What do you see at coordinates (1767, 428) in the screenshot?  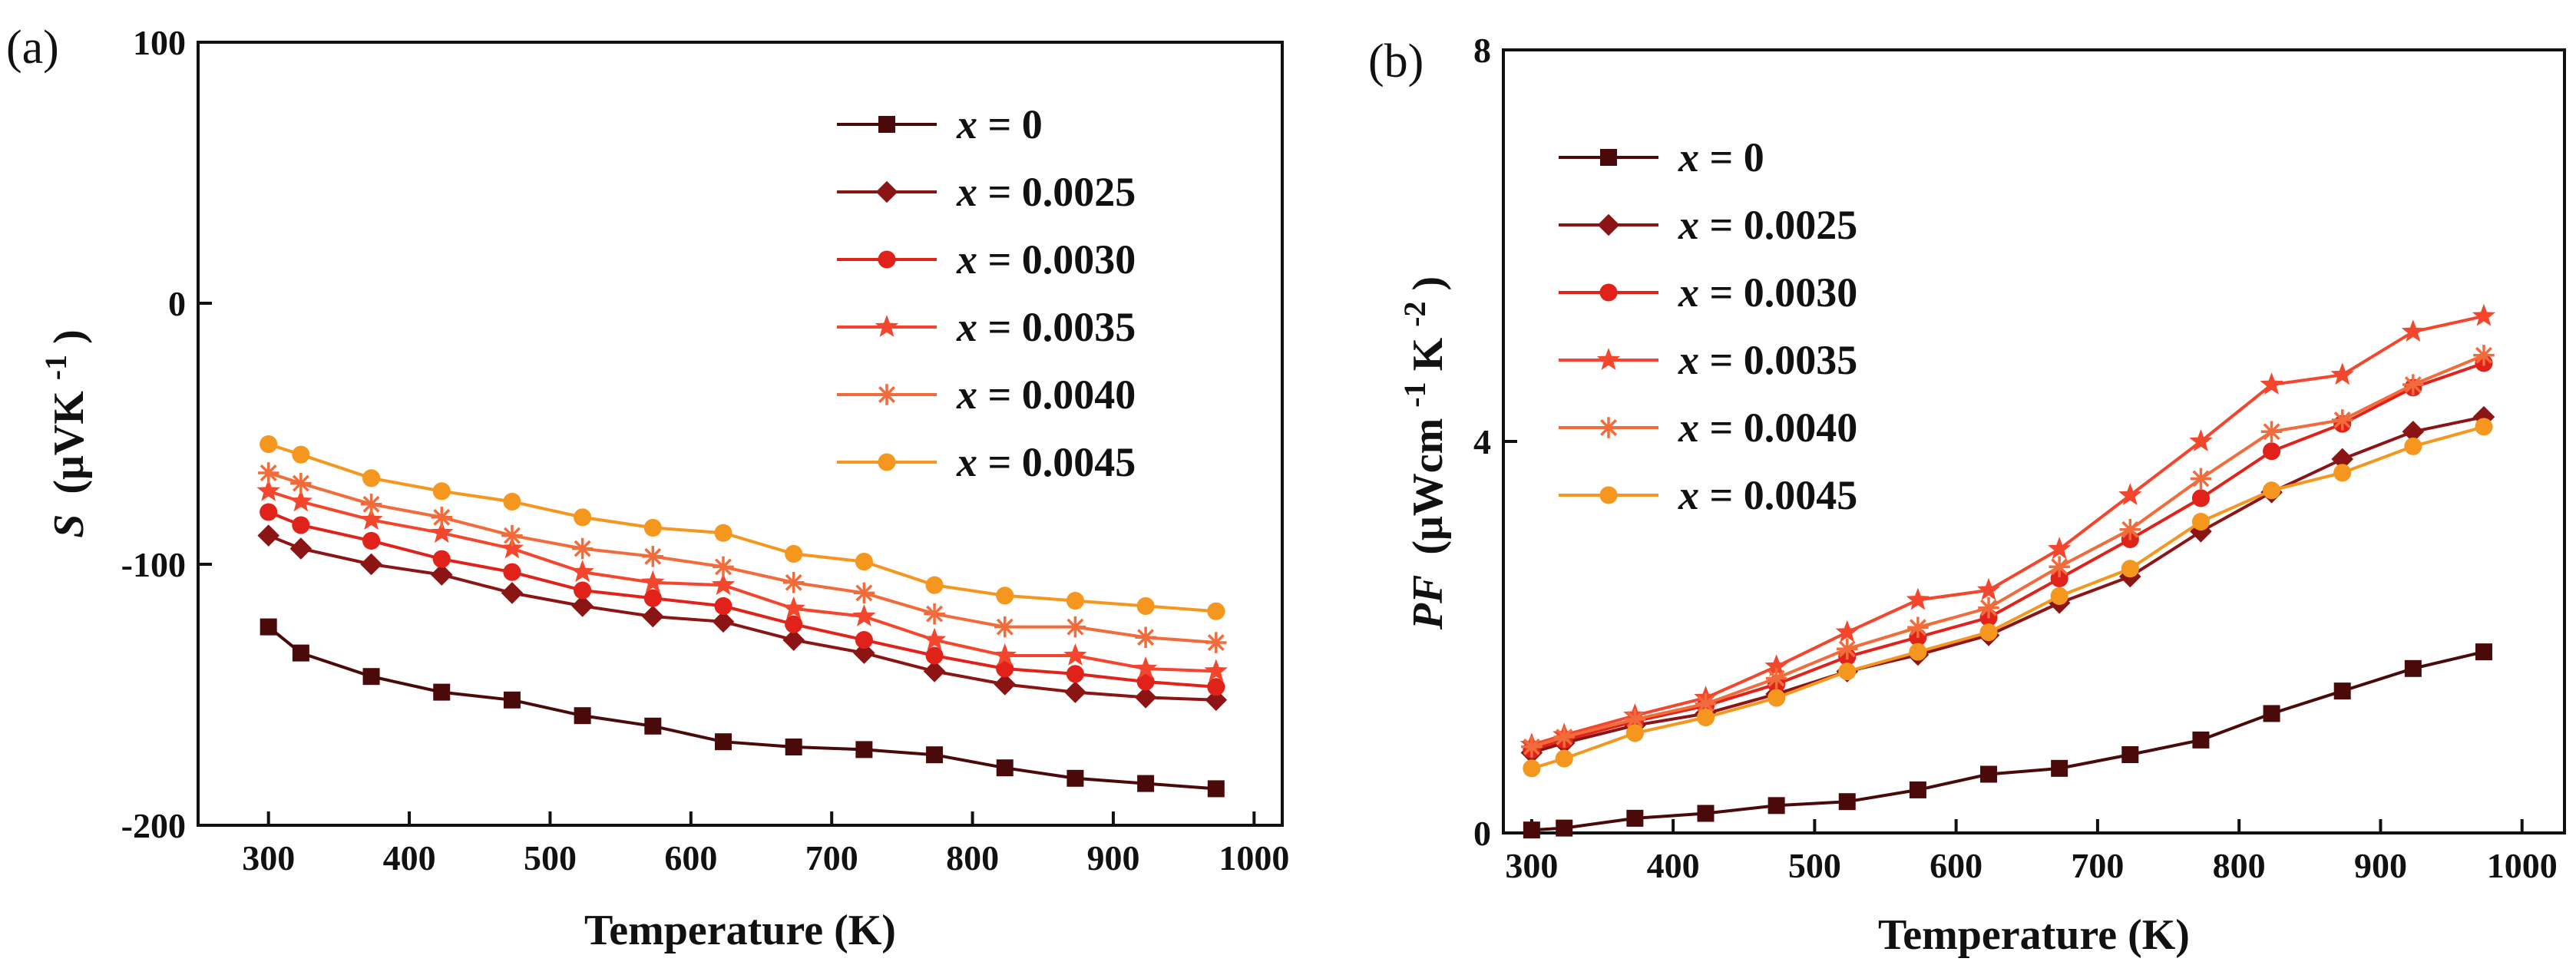 I see `legend-label: x = 0.0040` at bounding box center [1767, 428].